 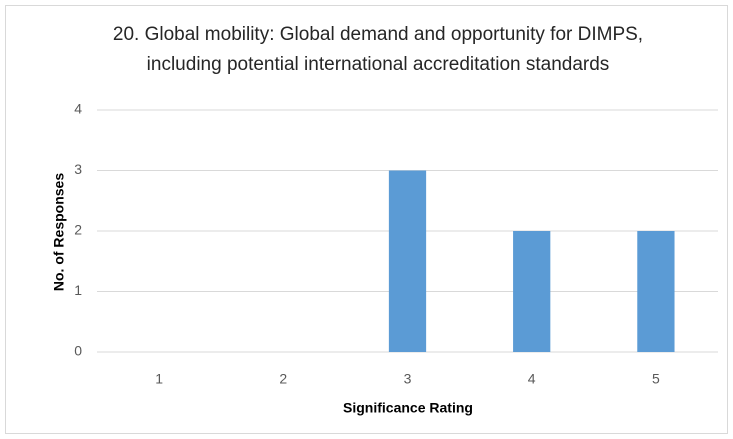 What do you see at coordinates (408, 379) in the screenshot?
I see `x-tick-label: 3` at bounding box center [408, 379].